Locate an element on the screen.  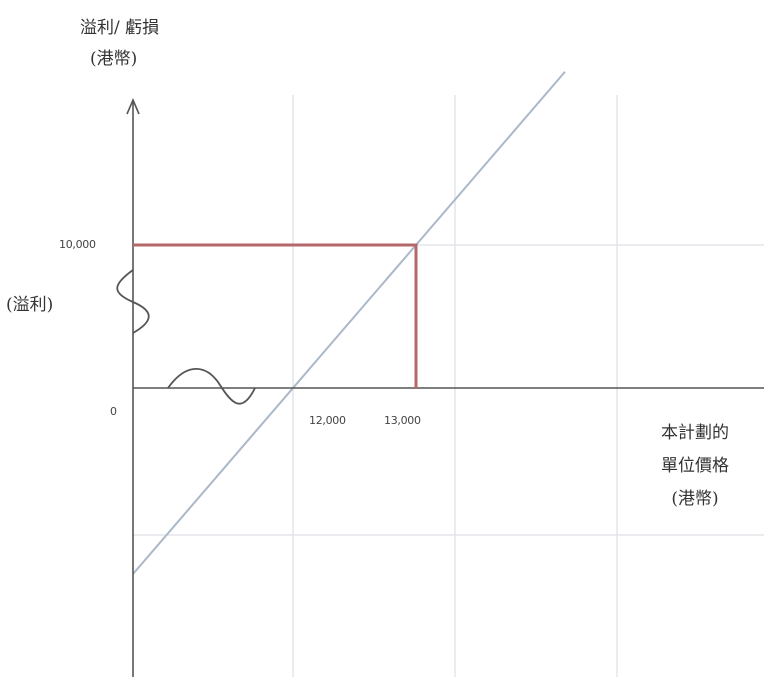
y-axis-arrow-icon is located at coordinates (133, 106).